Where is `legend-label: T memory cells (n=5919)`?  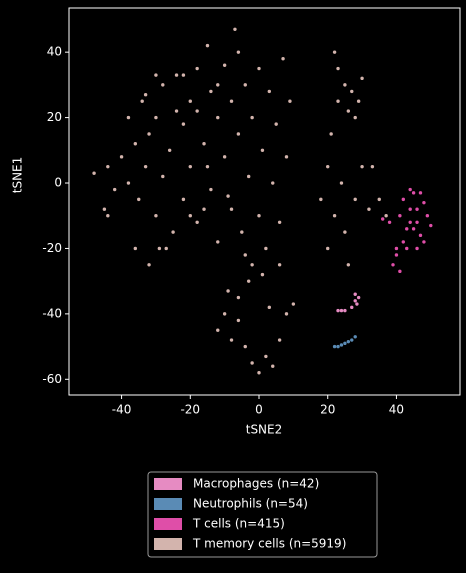 legend-label: T memory cells (n=5919) is located at coordinates (269, 544).